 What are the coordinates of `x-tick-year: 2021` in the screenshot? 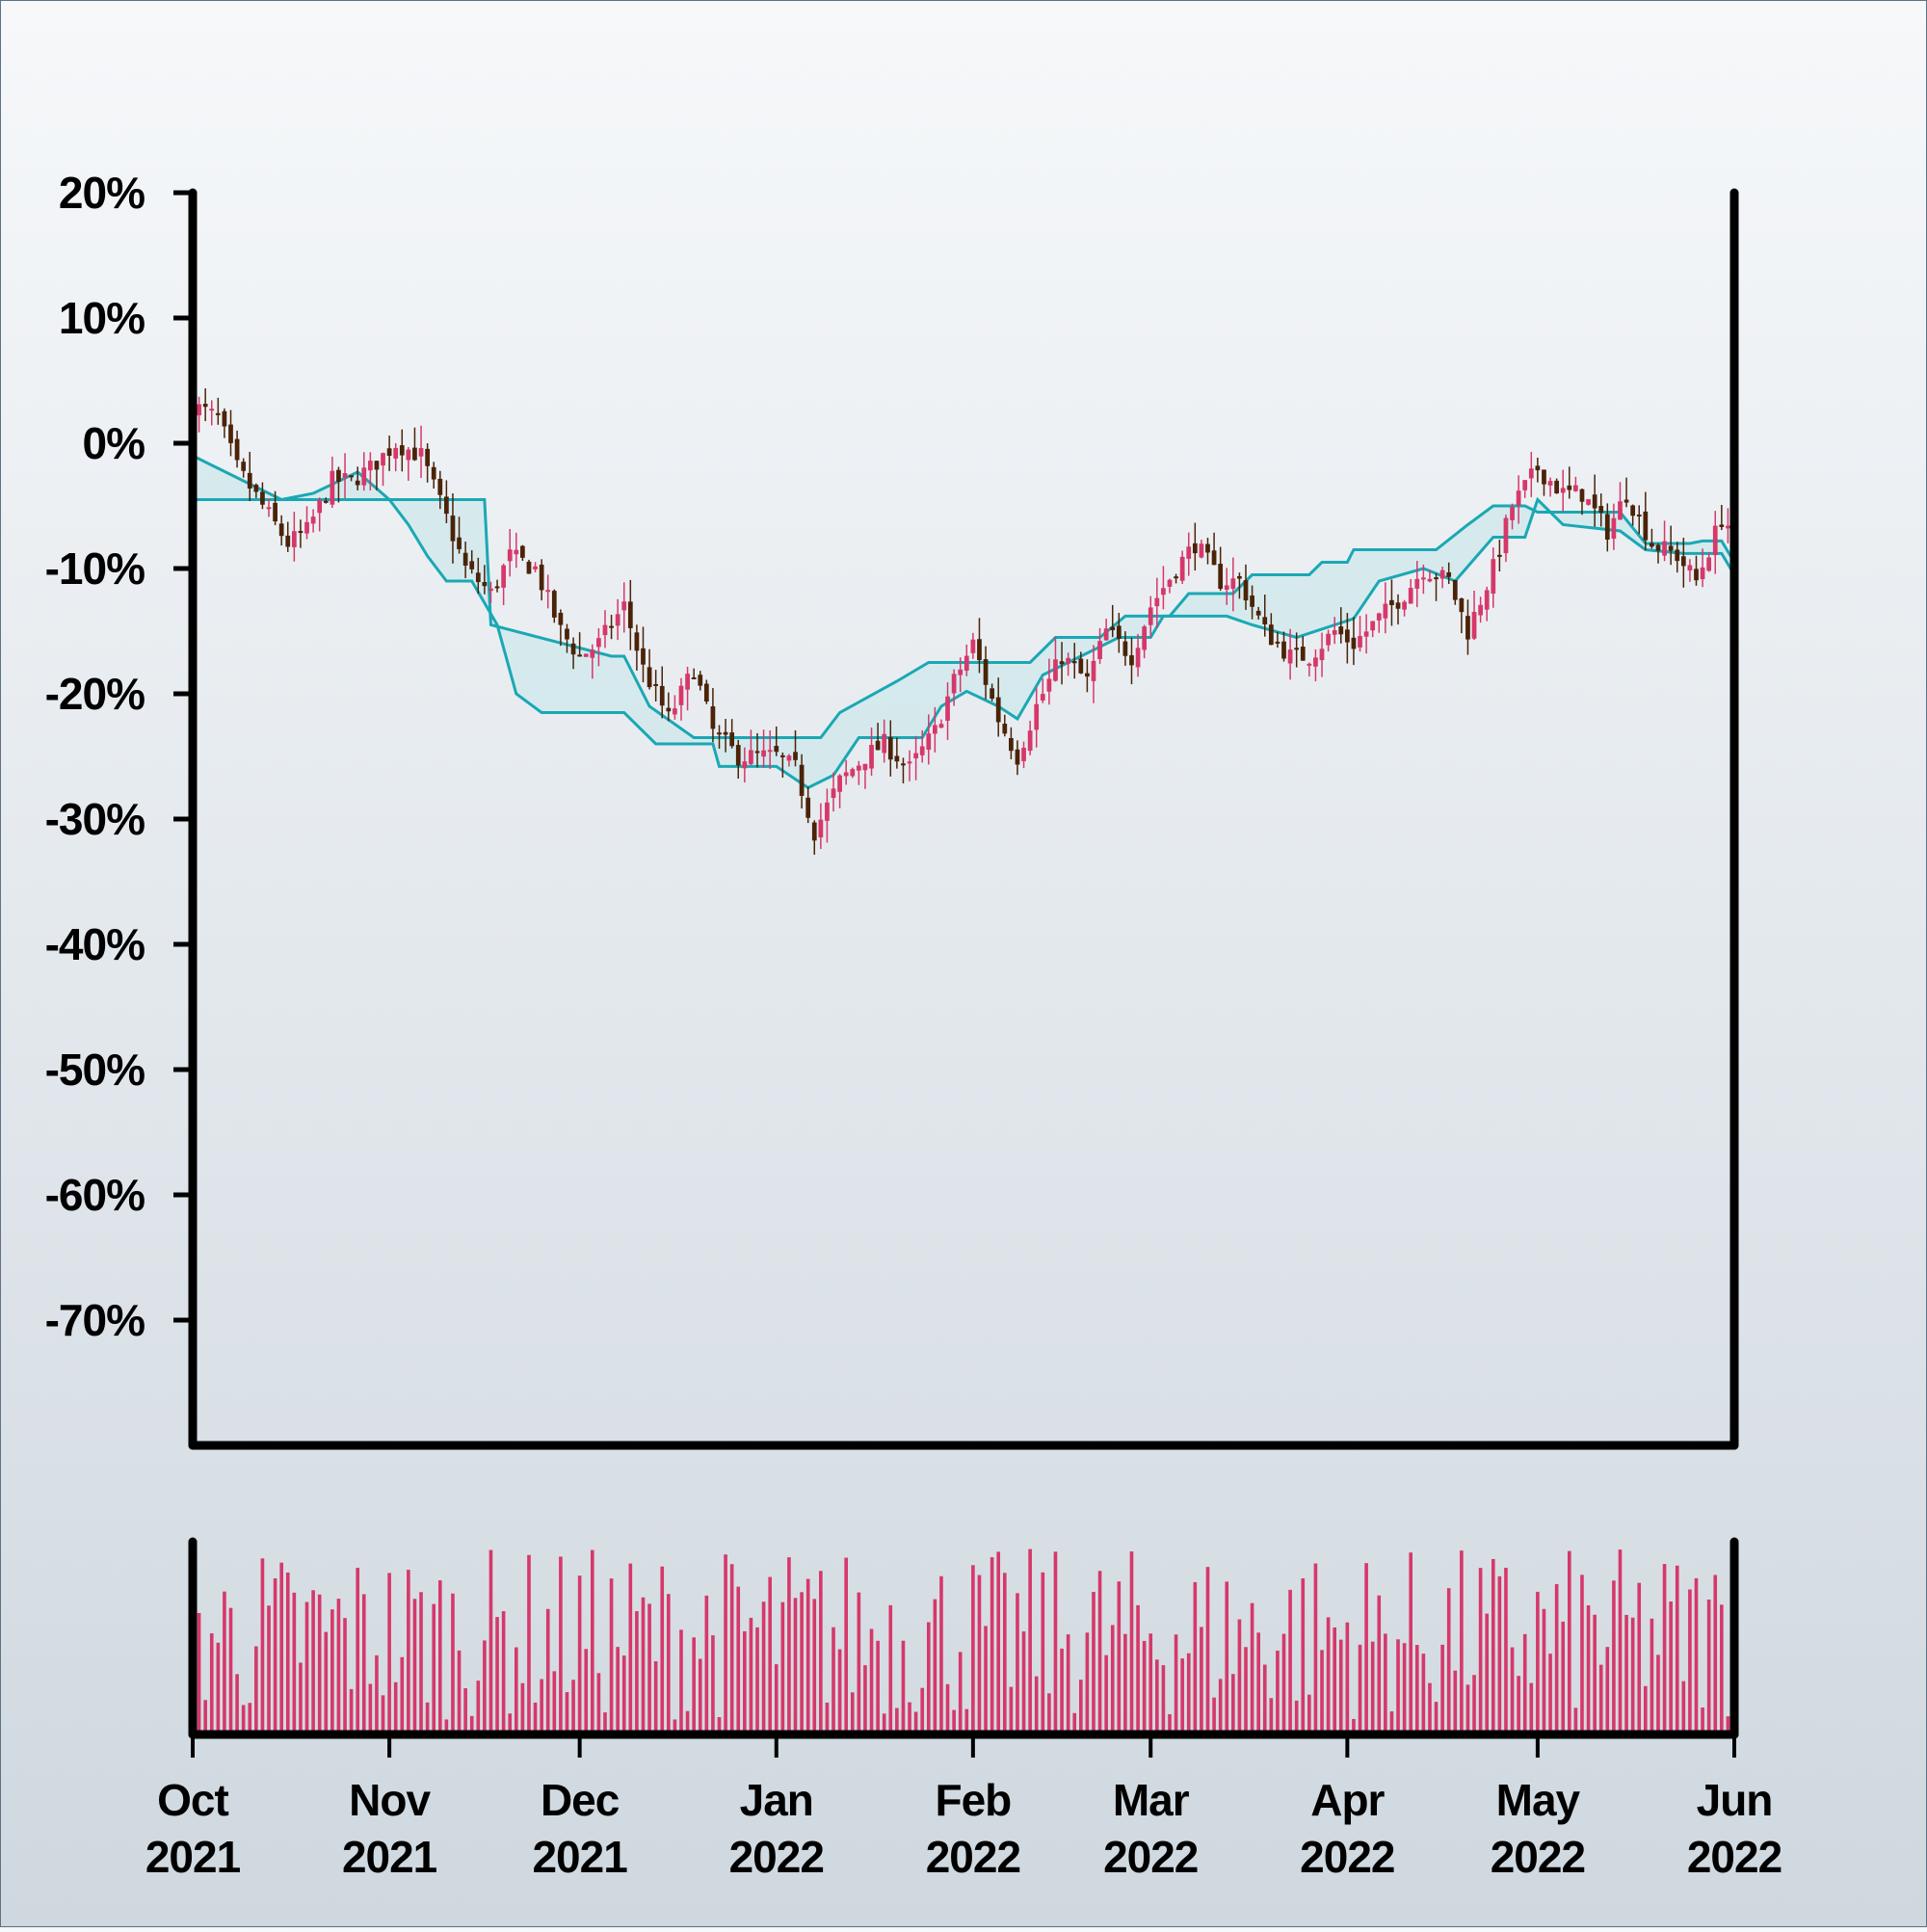 It's located at (193, 1857).